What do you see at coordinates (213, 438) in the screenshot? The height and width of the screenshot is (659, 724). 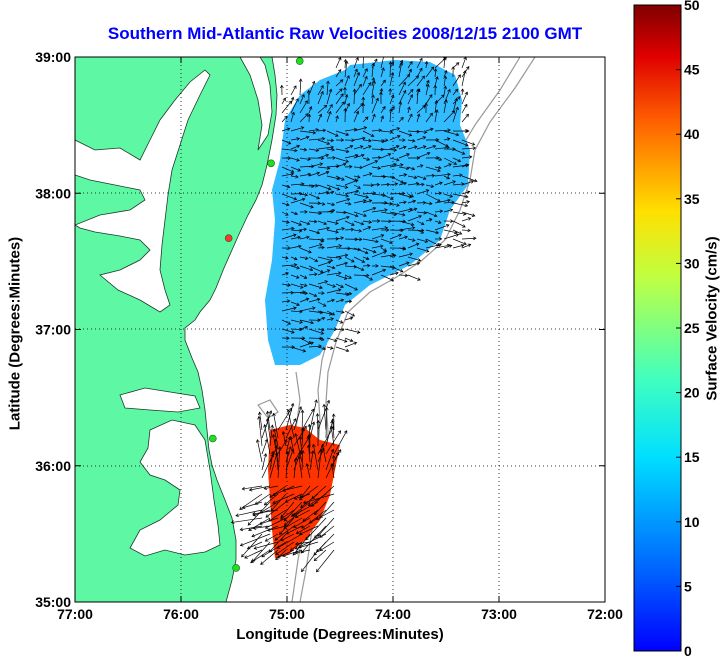 I see `radar-station-marker` at bounding box center [213, 438].